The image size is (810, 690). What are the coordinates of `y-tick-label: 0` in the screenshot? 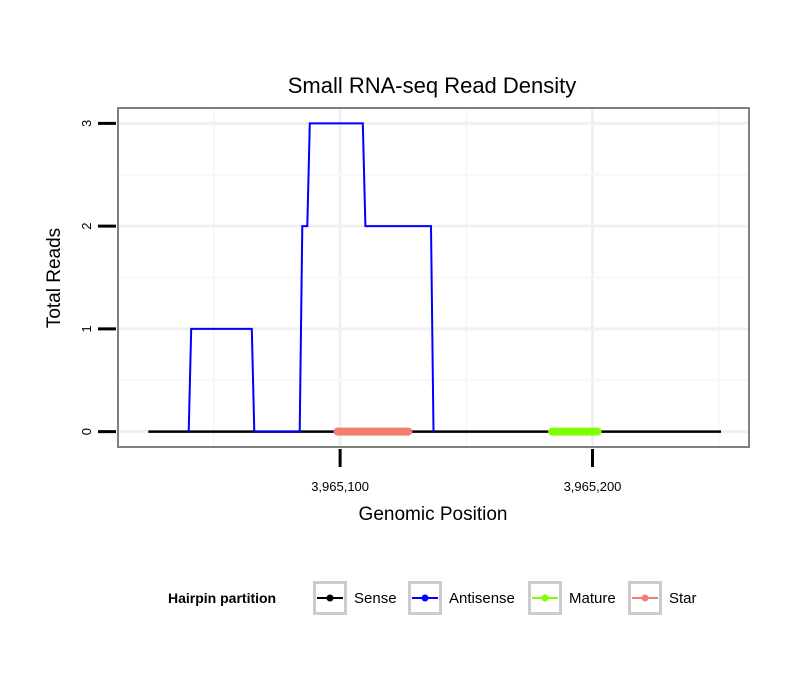 It's located at (86, 431).